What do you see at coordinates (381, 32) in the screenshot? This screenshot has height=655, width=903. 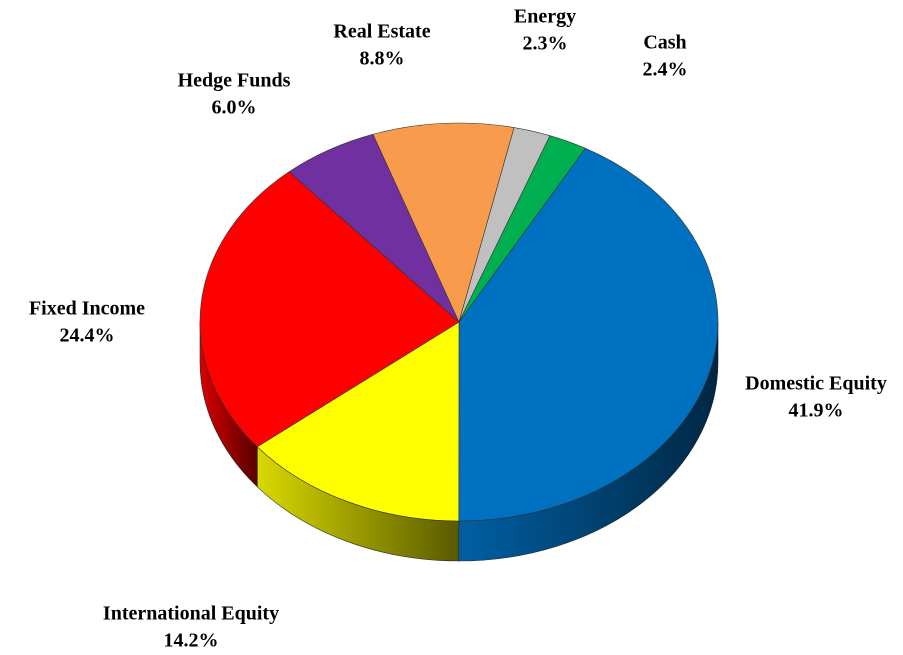 I see `slice-label: Real Estate` at bounding box center [381, 32].